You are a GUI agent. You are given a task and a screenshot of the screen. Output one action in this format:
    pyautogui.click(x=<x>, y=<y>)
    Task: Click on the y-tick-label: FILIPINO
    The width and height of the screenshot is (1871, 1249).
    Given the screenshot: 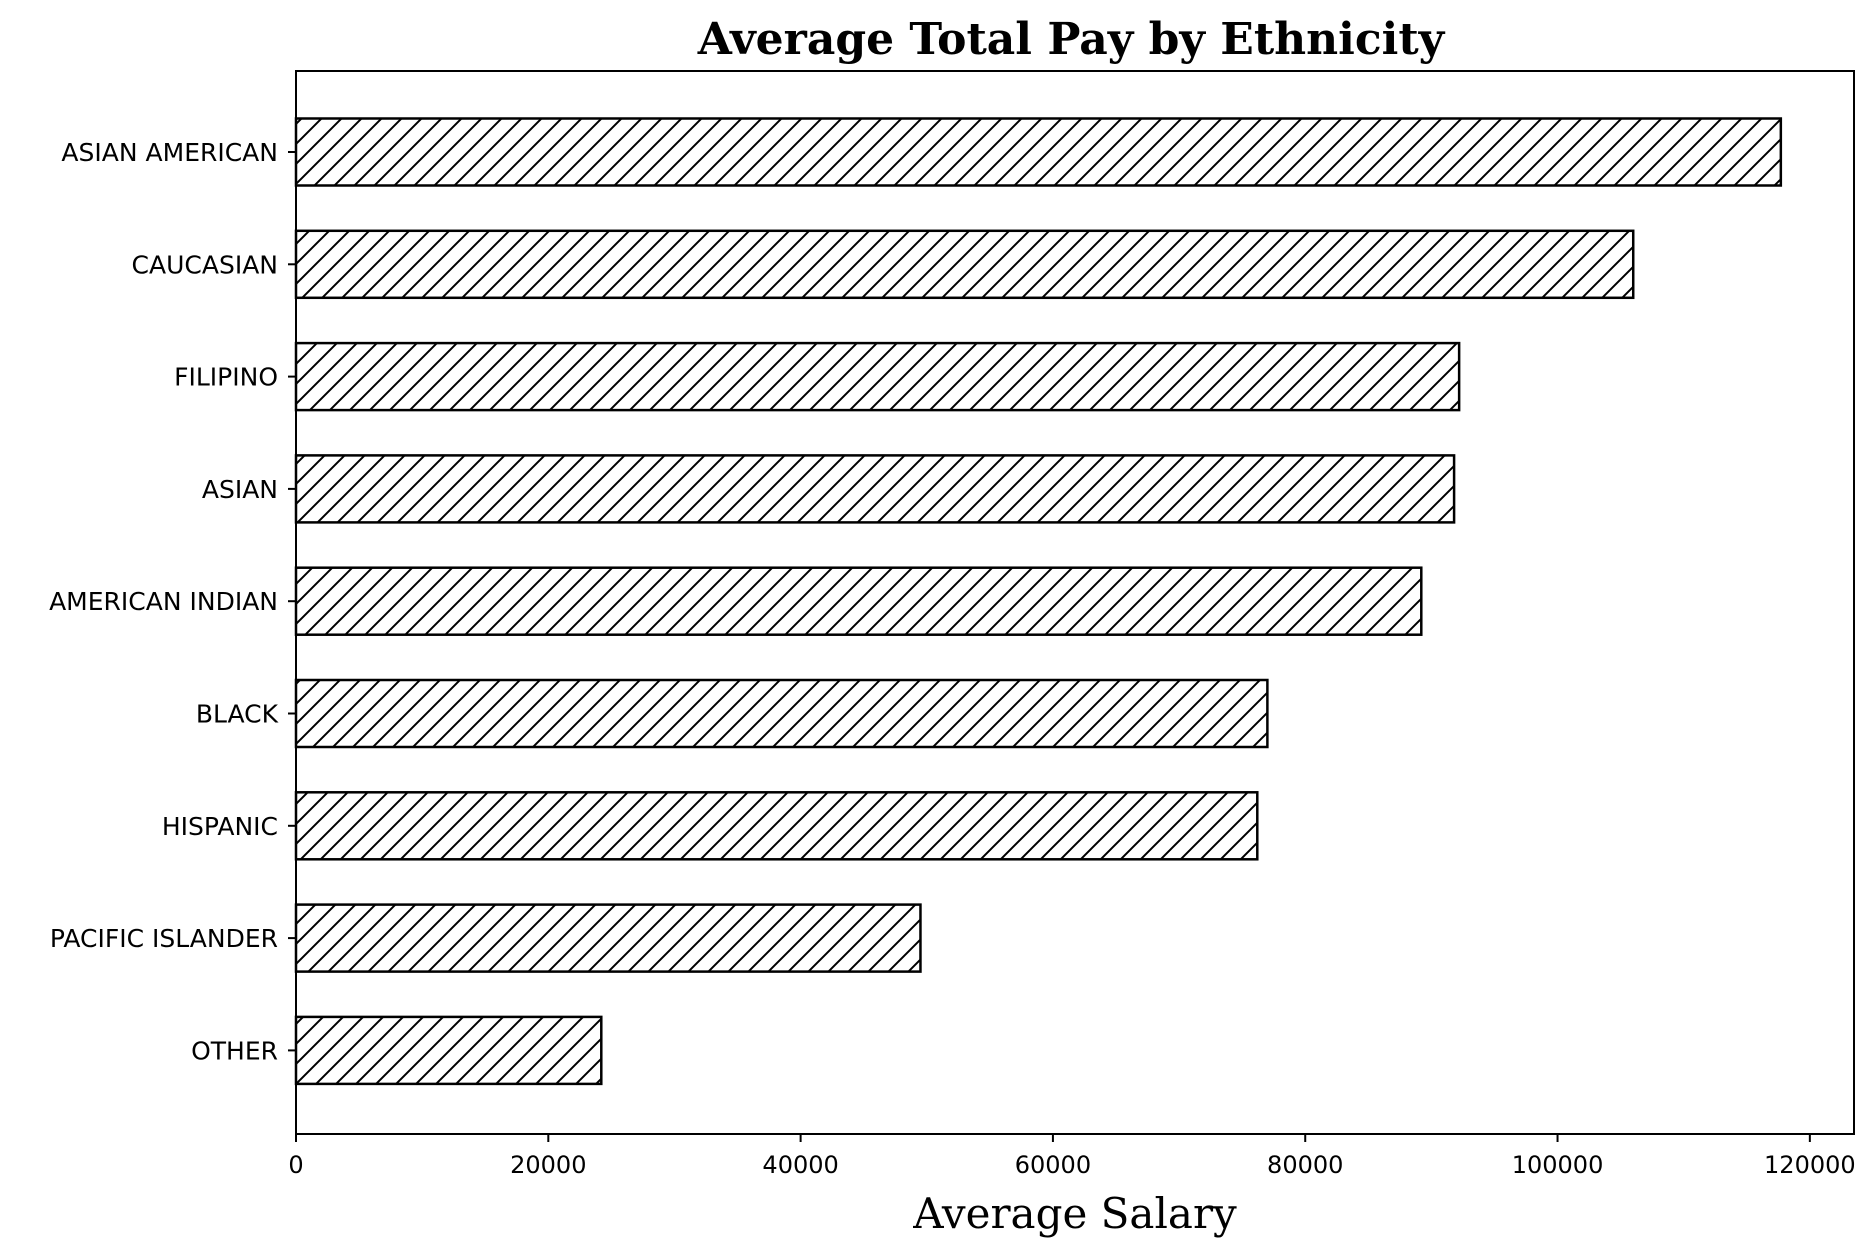 What is the action you would take?
    pyautogui.click(x=226, y=377)
    